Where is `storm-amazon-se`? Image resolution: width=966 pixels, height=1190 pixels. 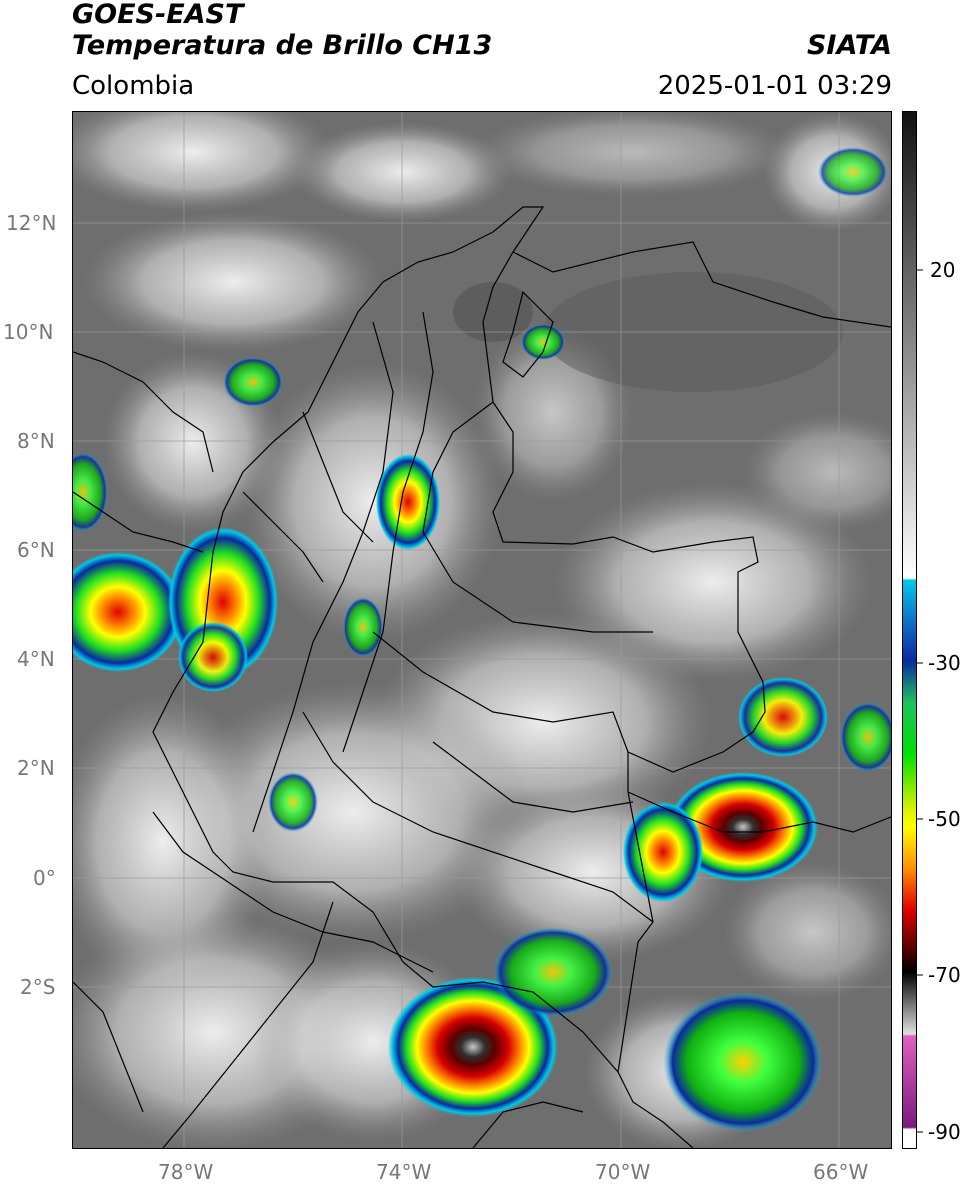
storm-amazon-se is located at coordinates (743, 1062).